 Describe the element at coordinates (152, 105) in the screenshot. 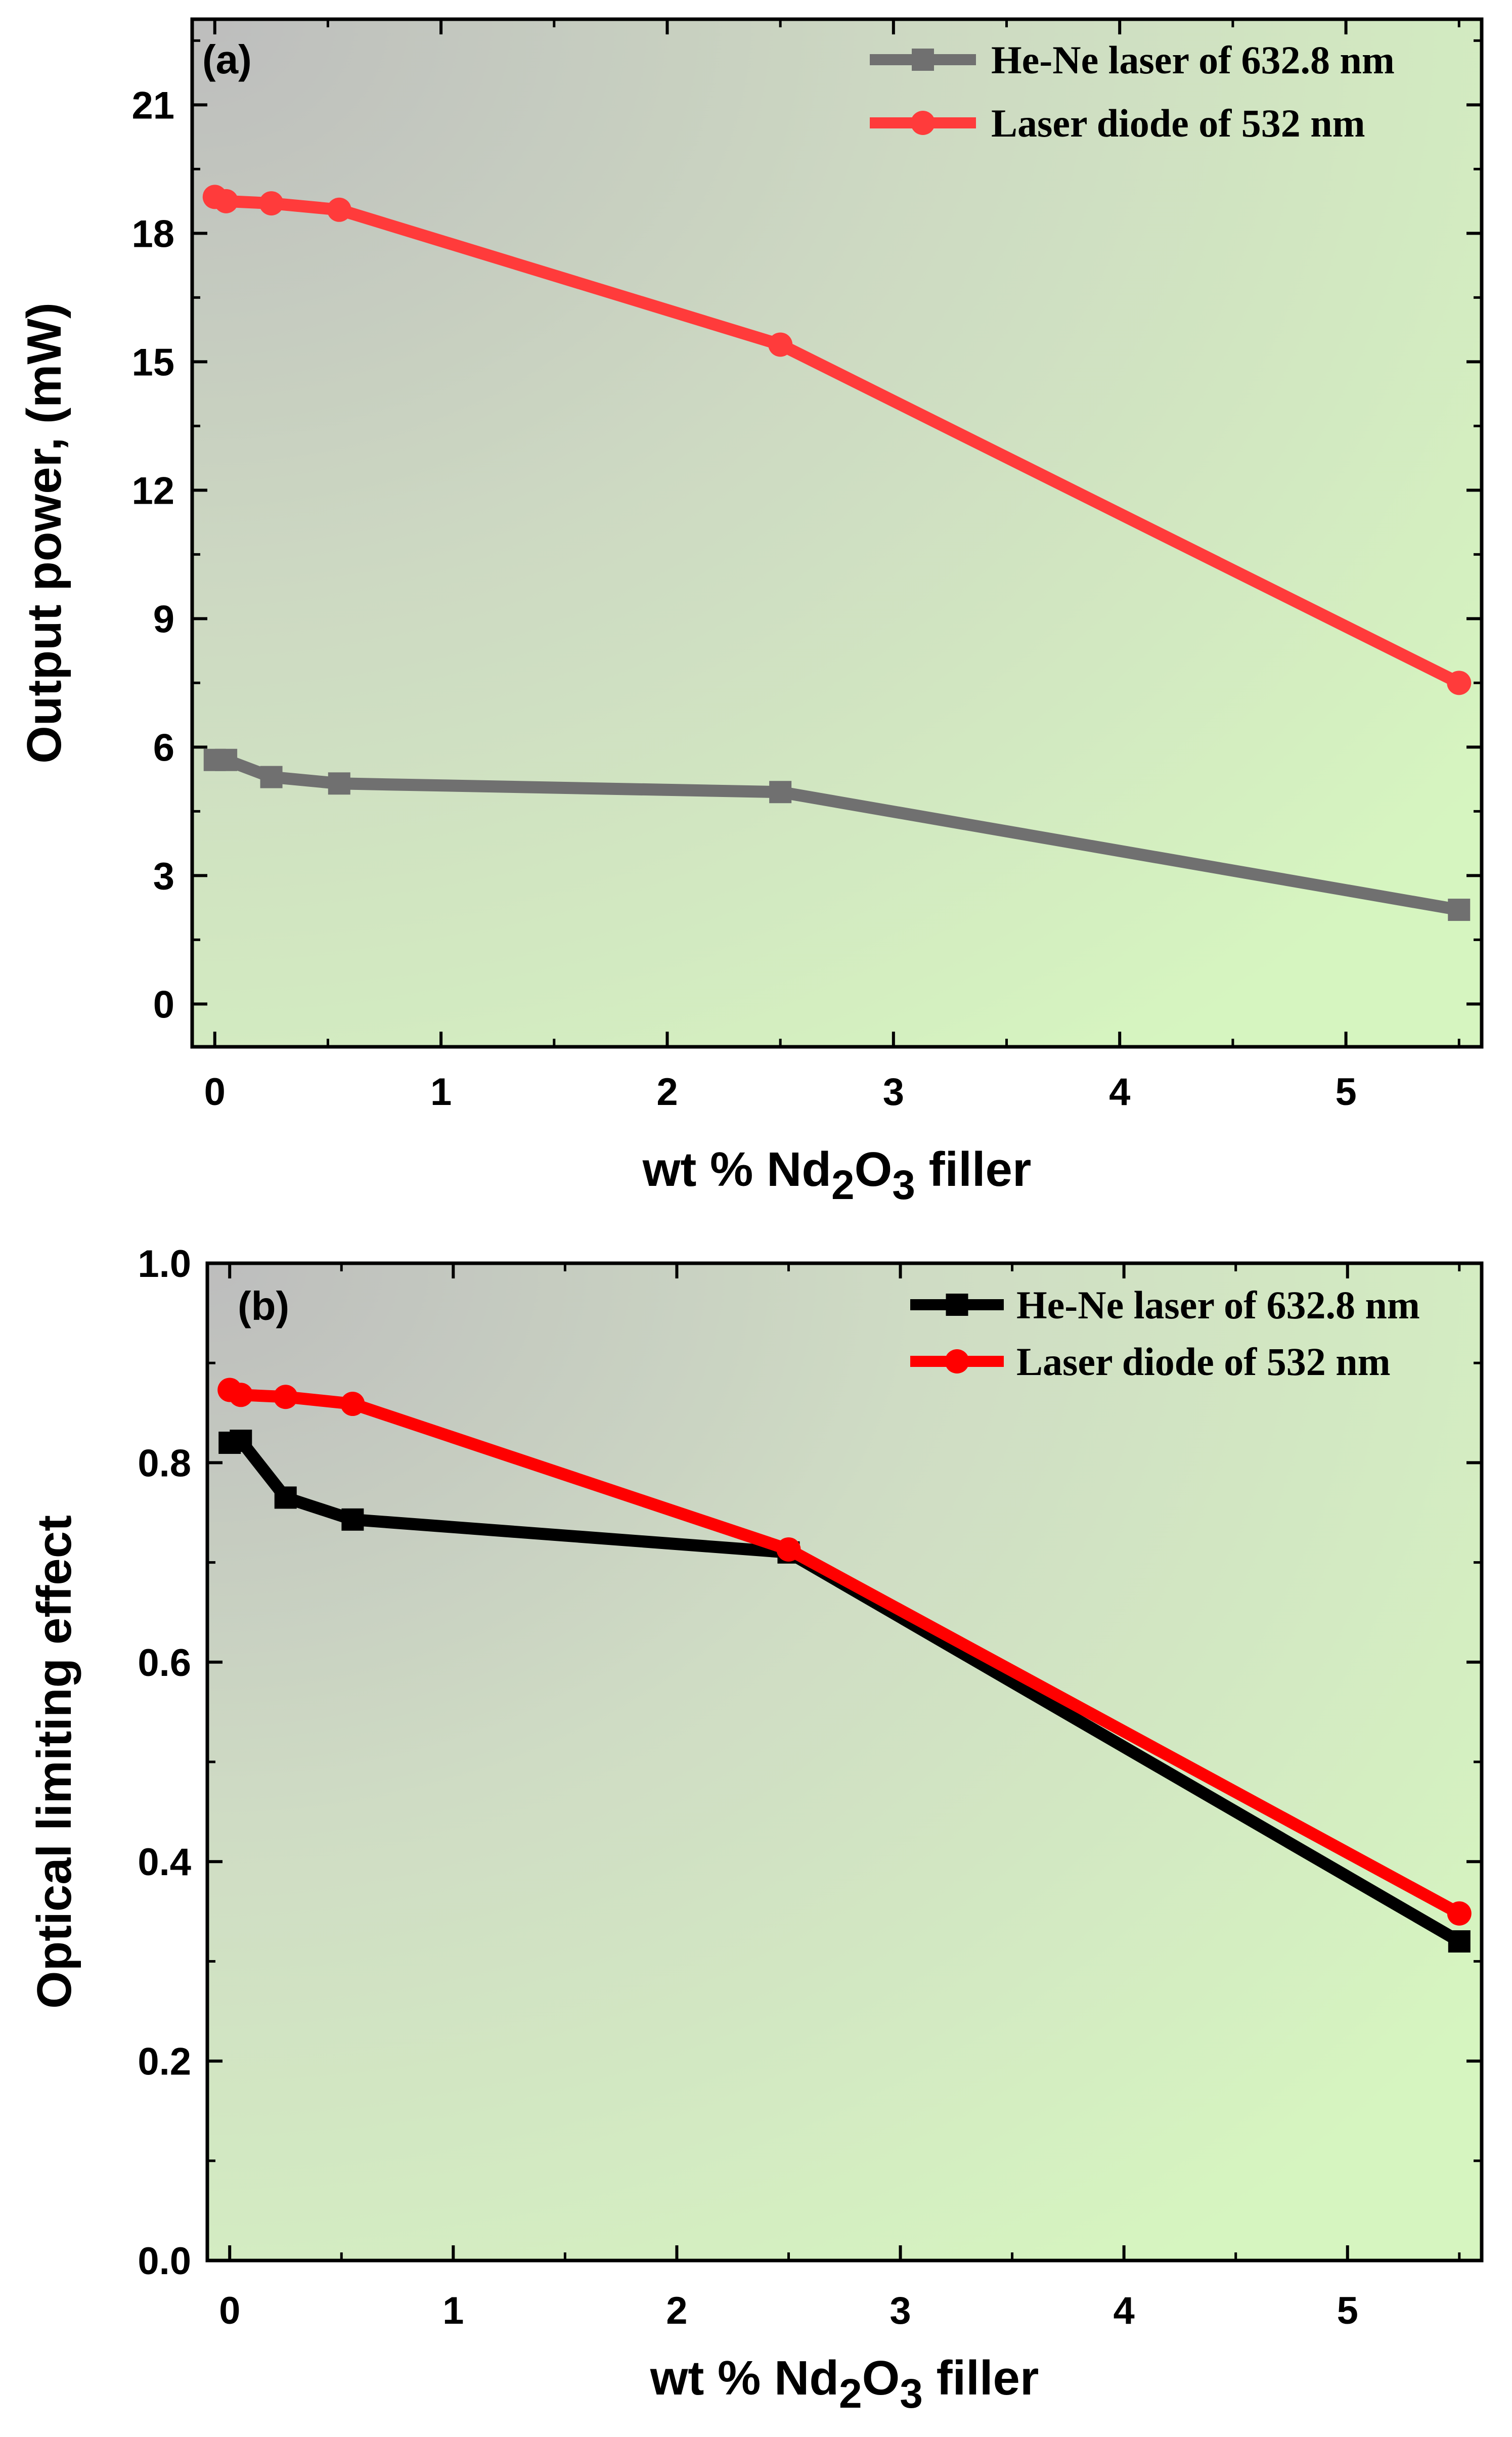

I see `y-tick-label: 21` at that location.